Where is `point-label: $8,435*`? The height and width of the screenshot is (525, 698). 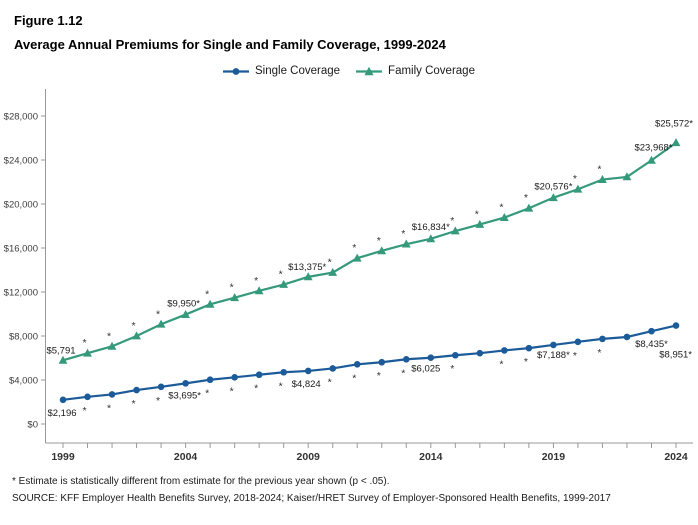 point-label: $8,435* is located at coordinates (651, 344).